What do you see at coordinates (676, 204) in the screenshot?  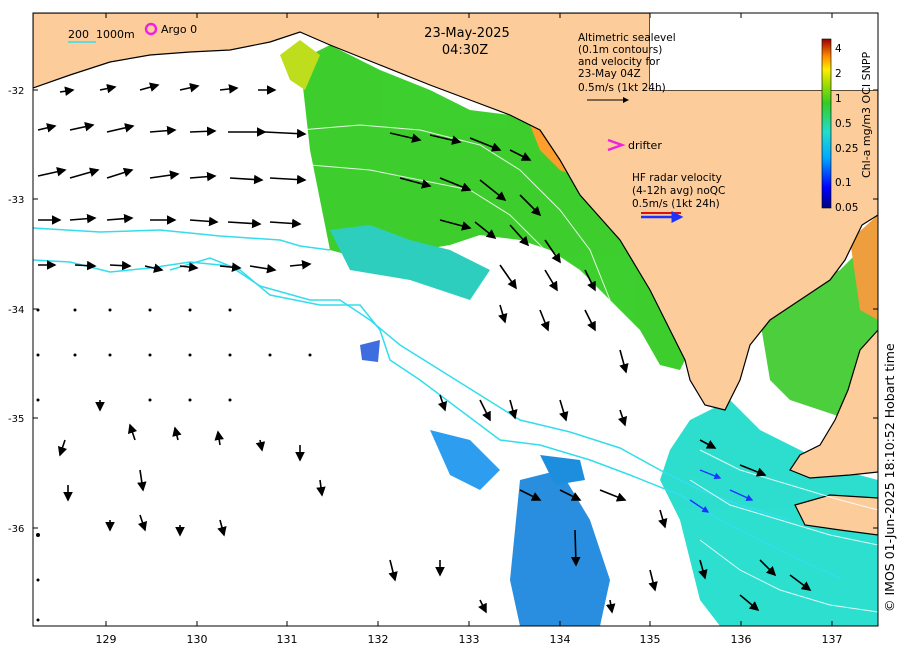 I see `radar-line-3: 0.5m/s (1kt 24h)` at bounding box center [676, 204].